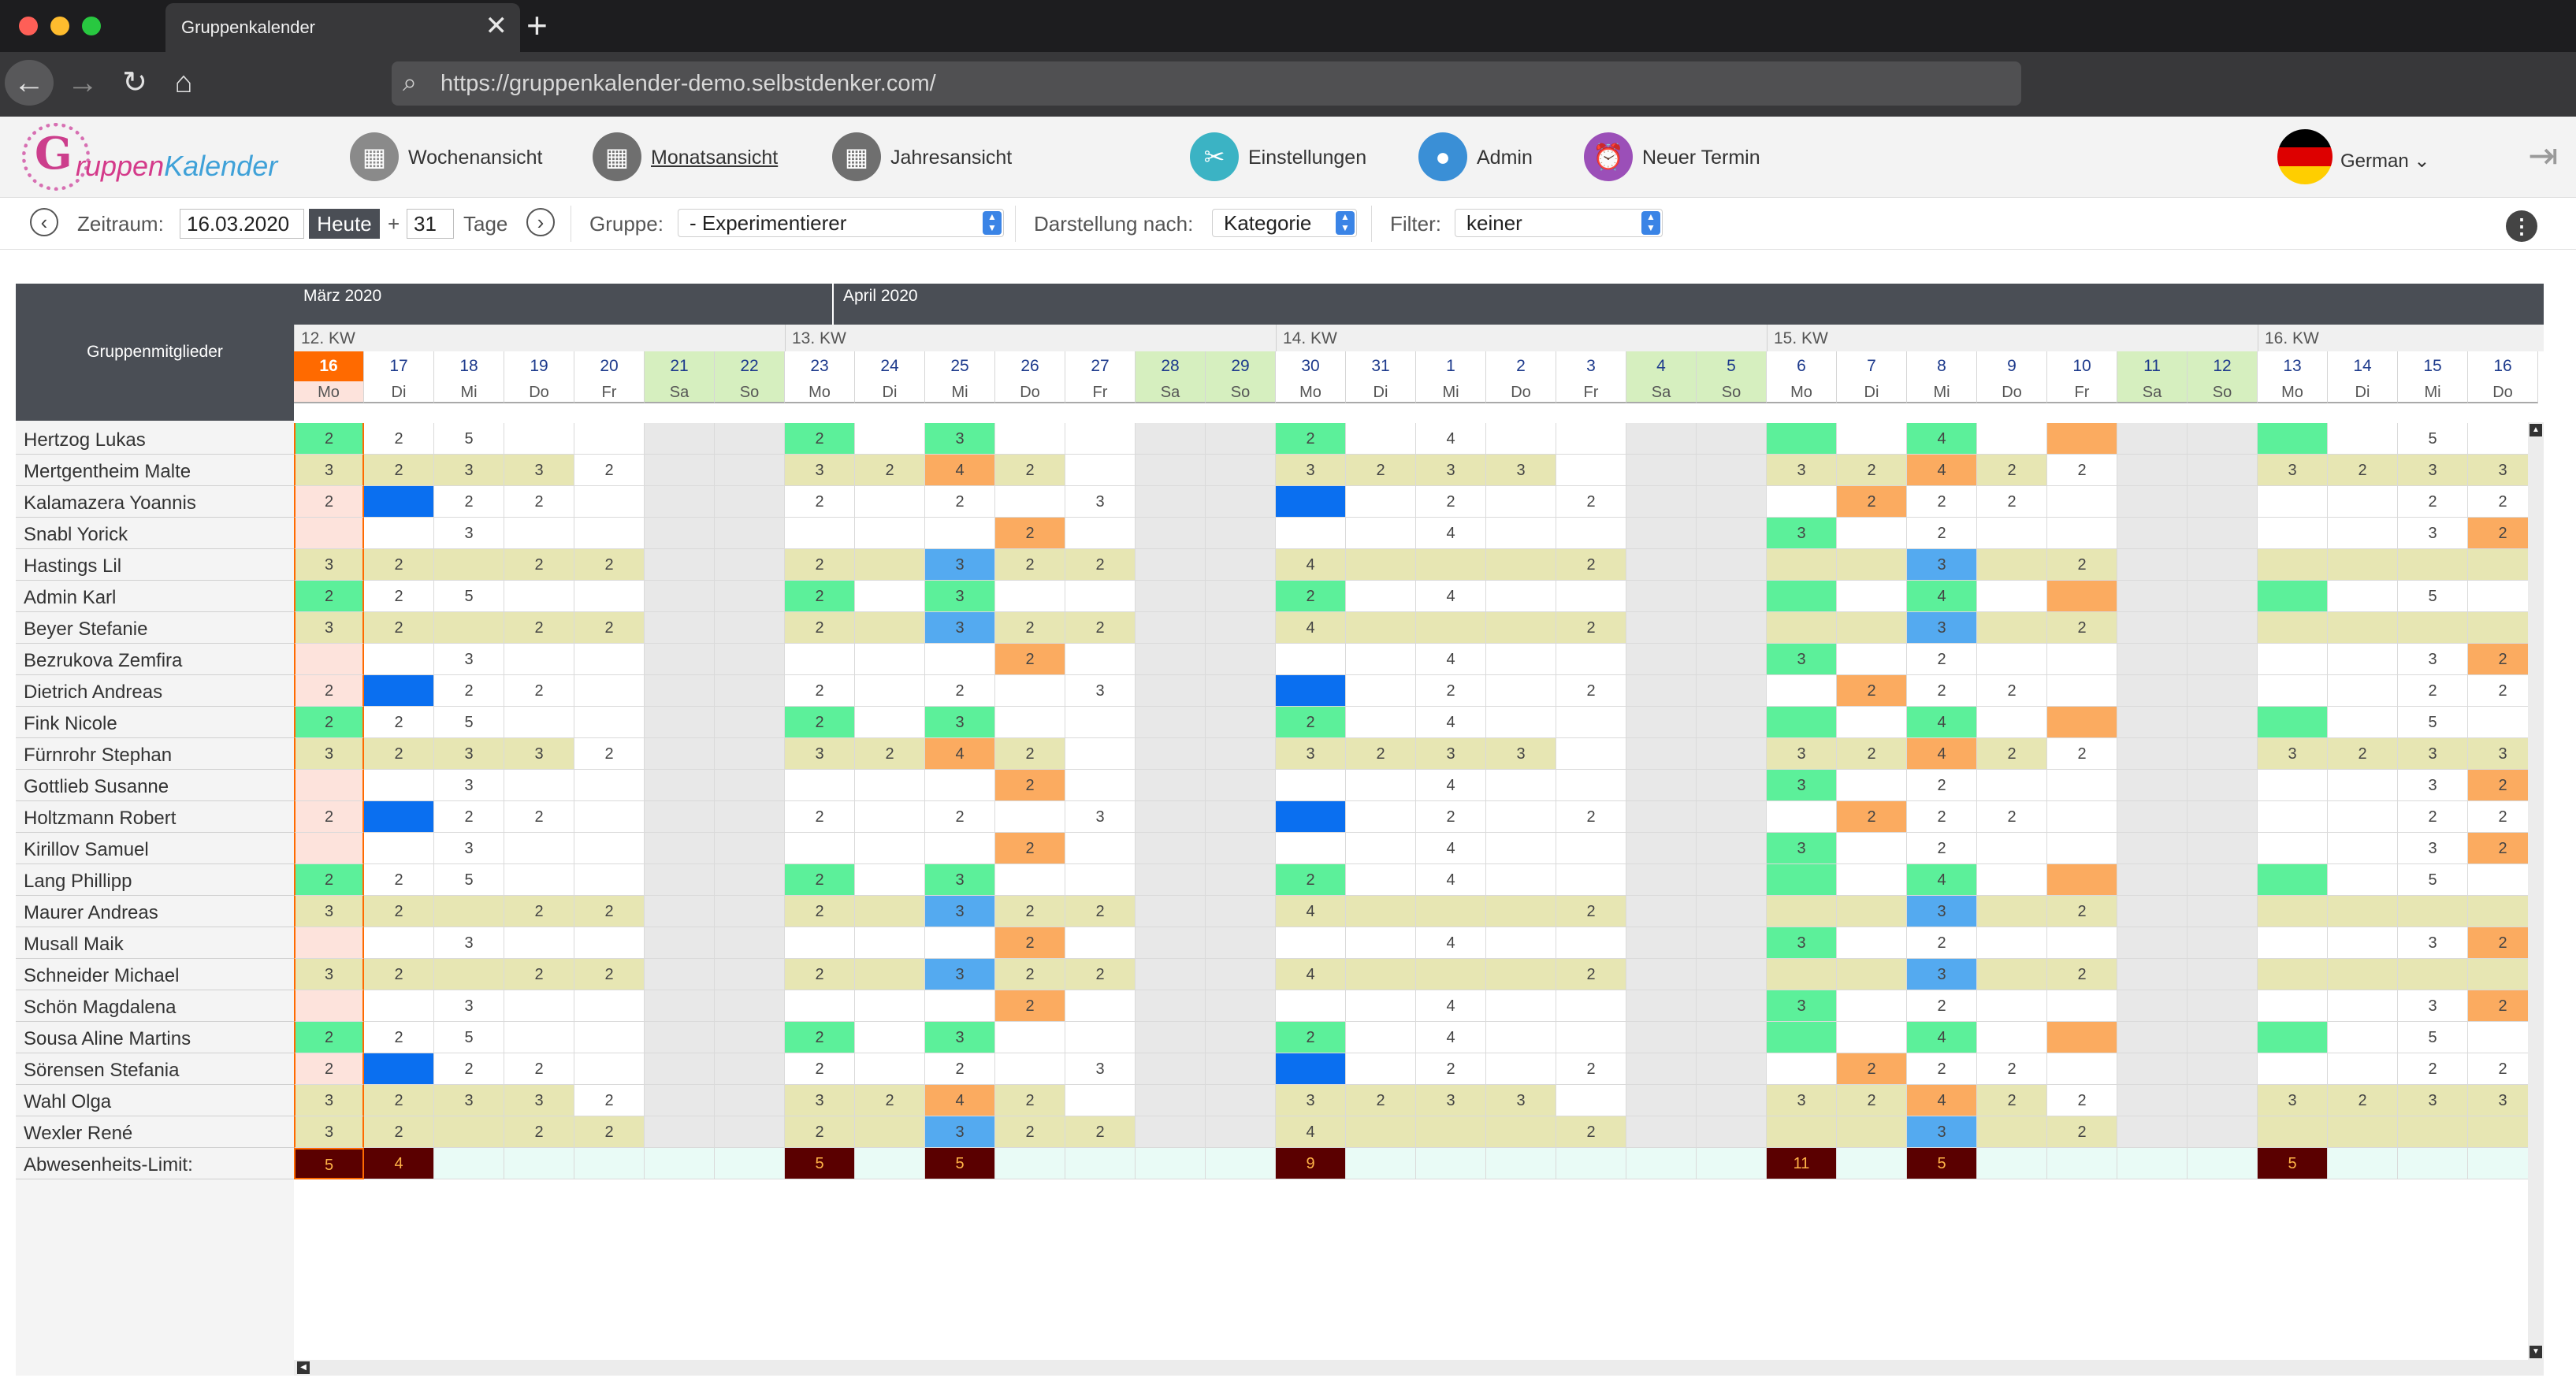 This screenshot has height=1389, width=2576. I want to click on day-number: 31, so click(1381, 366).